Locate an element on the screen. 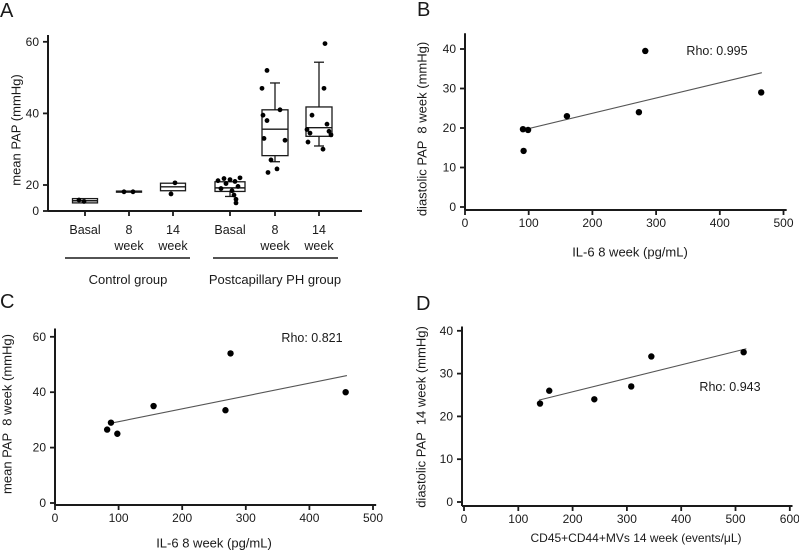  panel-letter-d: D is located at coordinates (423, 304).